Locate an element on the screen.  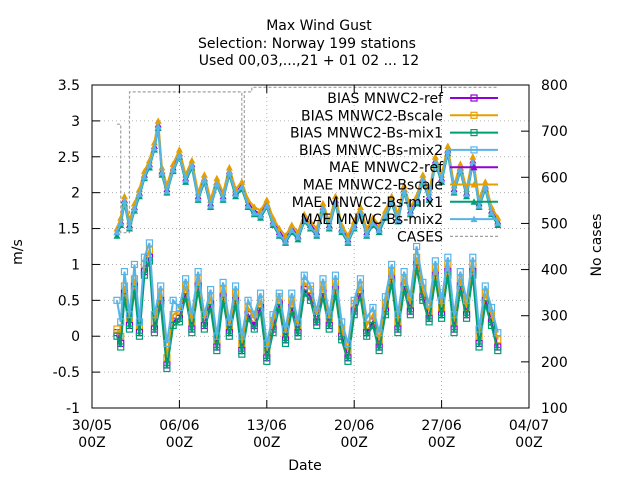
y-tick-label: -0.5 is located at coordinates (66, 373).